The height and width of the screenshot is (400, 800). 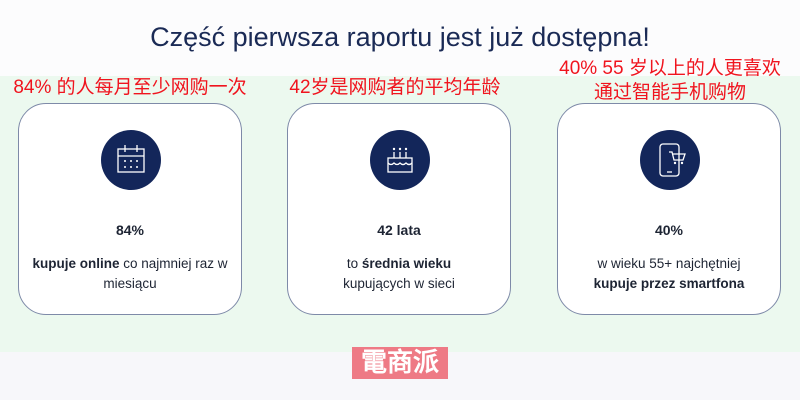 I want to click on stat-desc-bold: kupuje przez smartfona, so click(x=669, y=283).